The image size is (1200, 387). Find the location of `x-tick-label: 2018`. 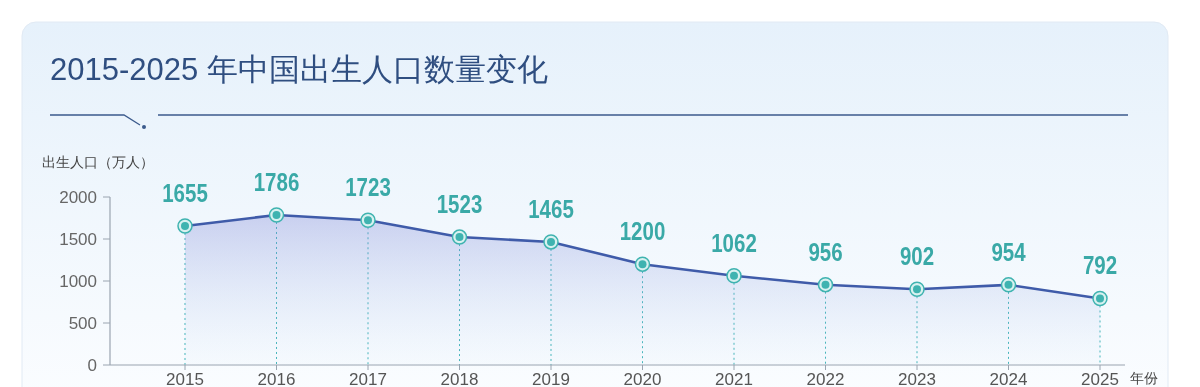

x-tick-label: 2018 is located at coordinates (459, 378).